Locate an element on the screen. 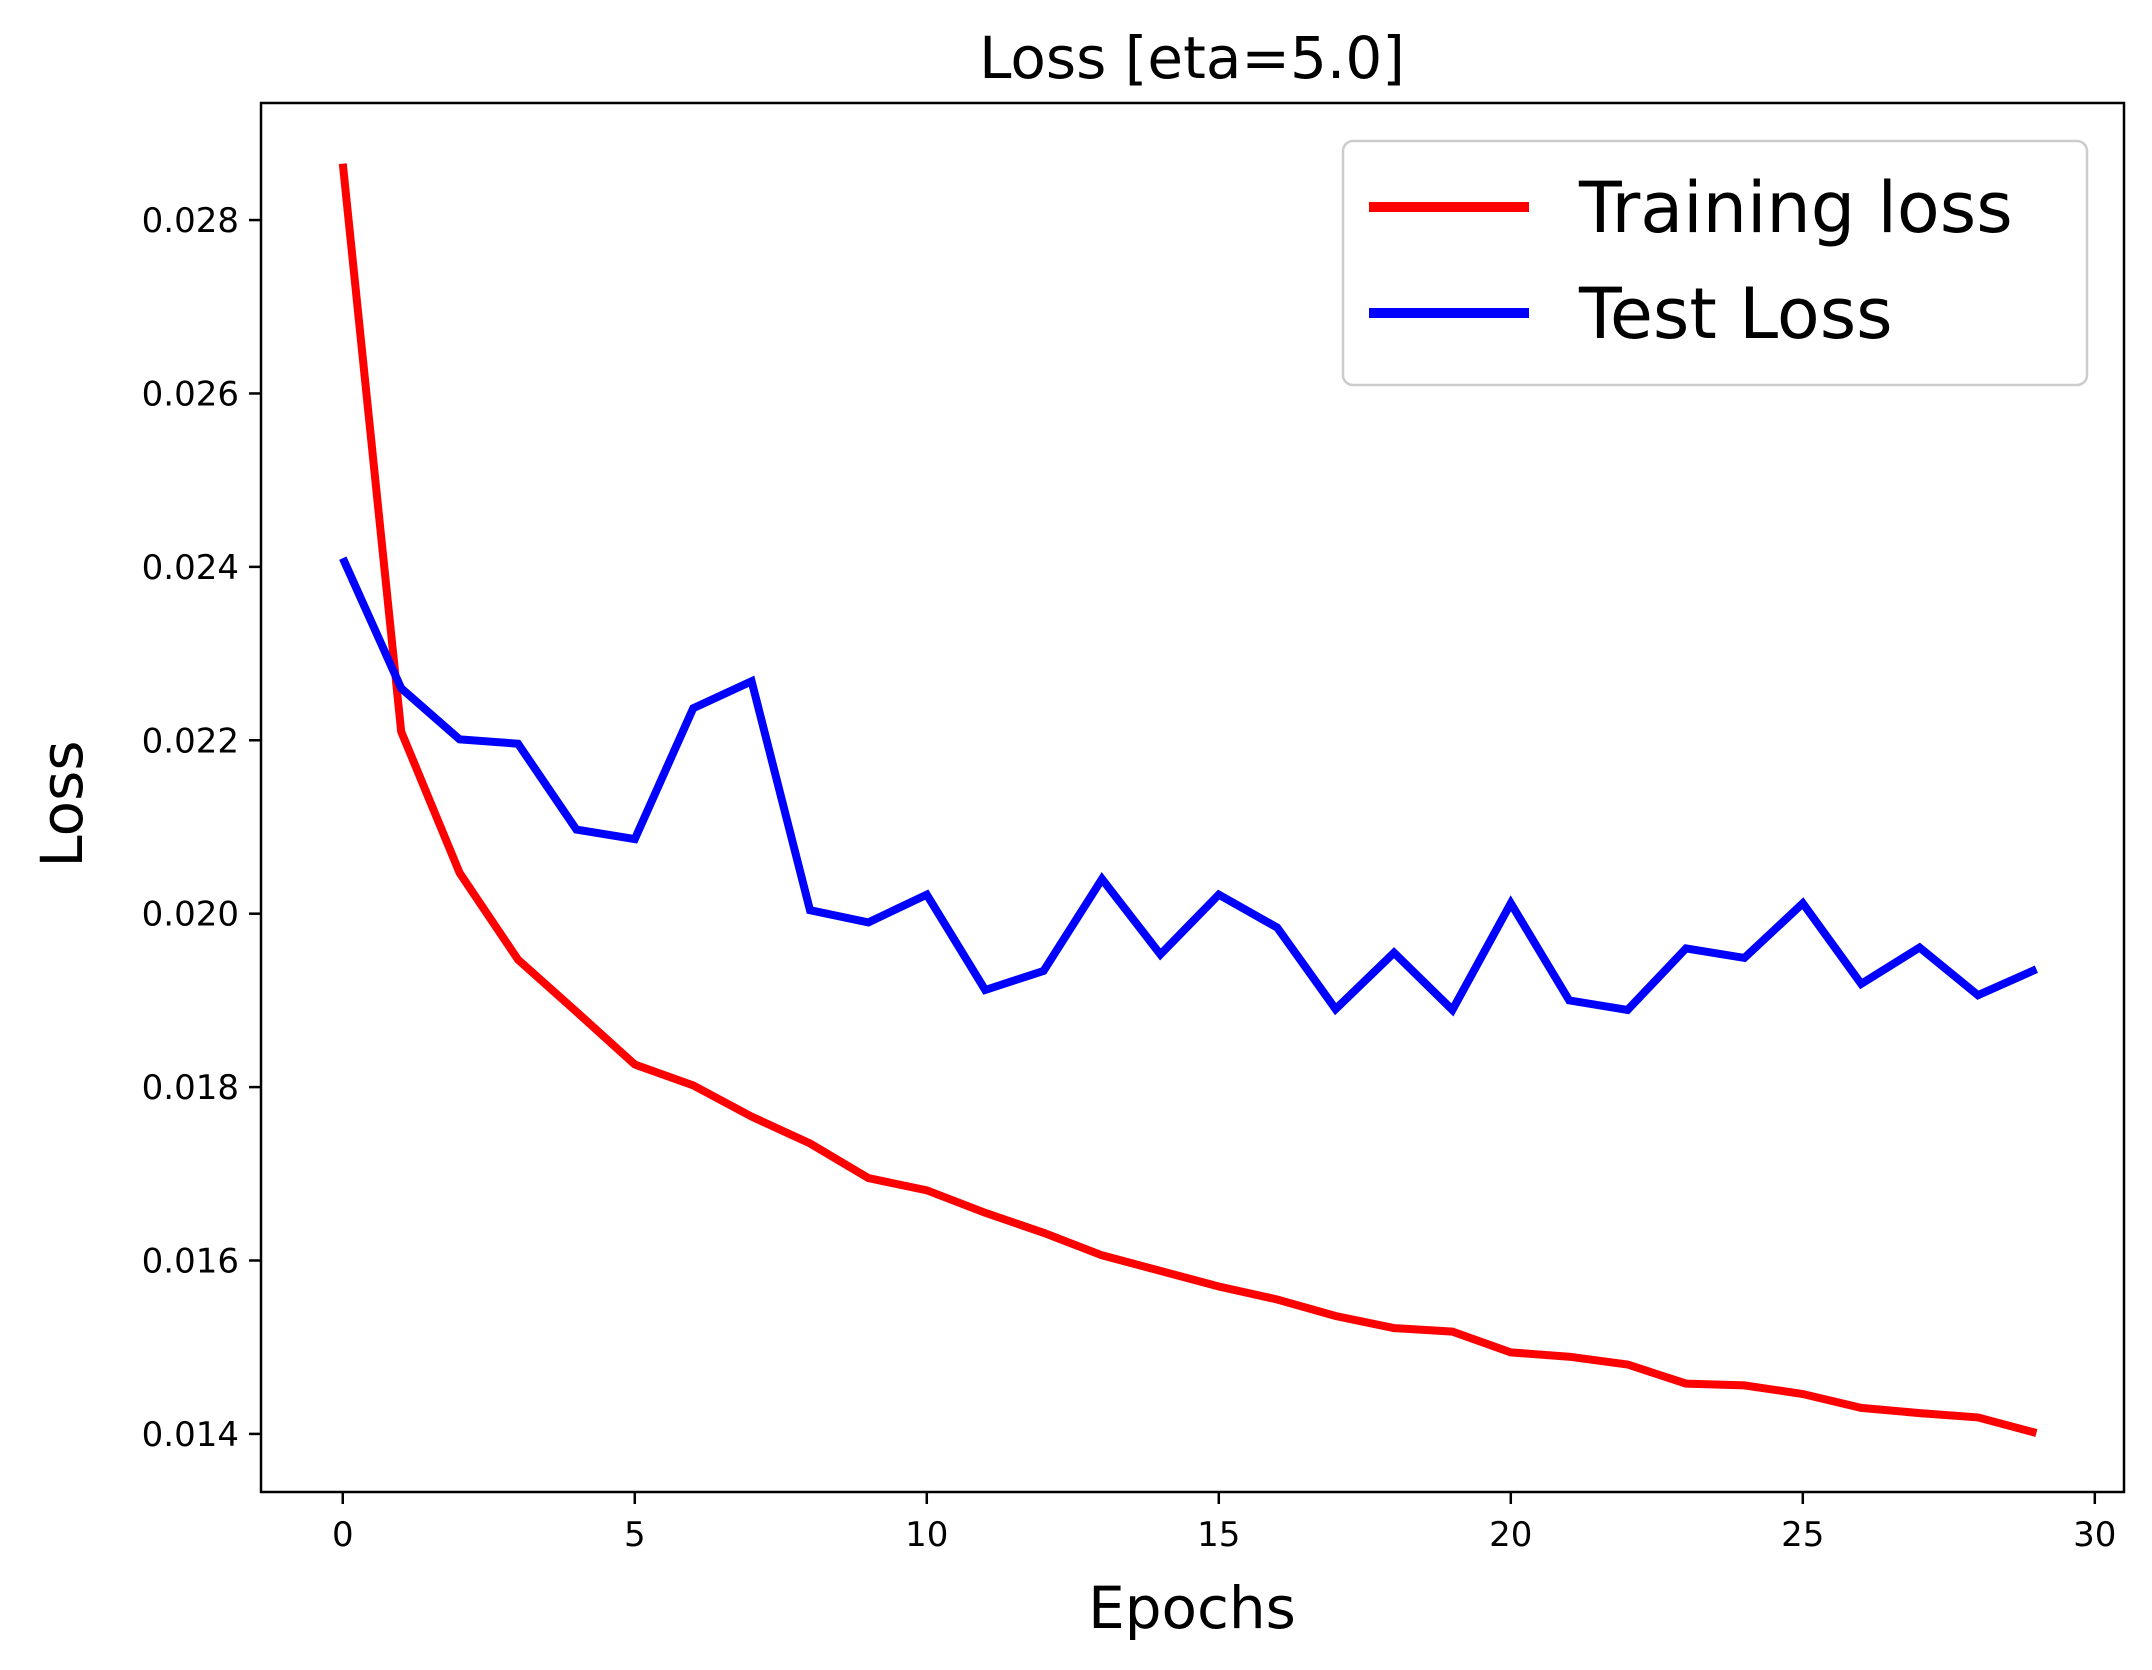 The image size is (2152, 1670). y-tick-label: 0.016 is located at coordinates (190, 1262).